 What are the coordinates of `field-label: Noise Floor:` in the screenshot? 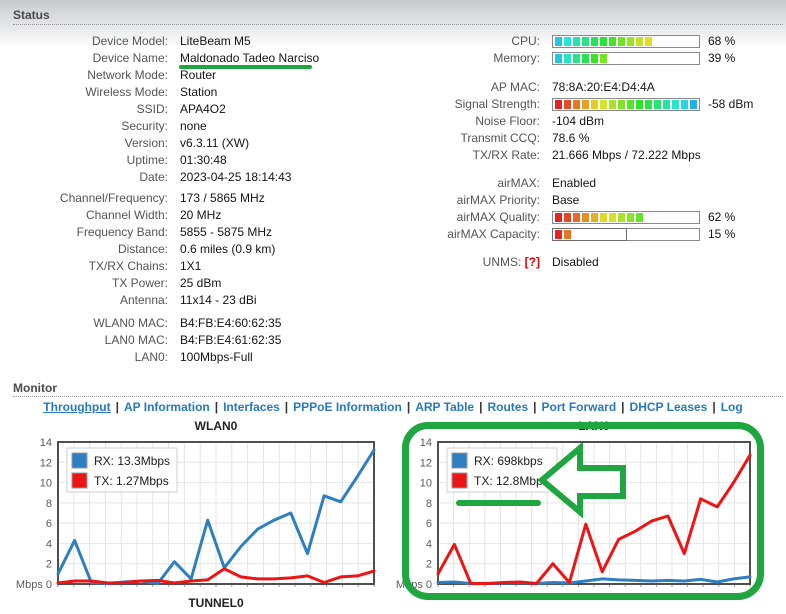 It's located at (507, 121).